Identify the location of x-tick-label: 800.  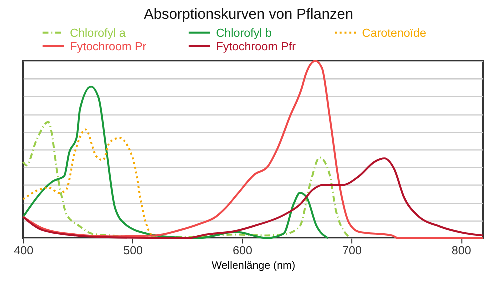
(462, 251).